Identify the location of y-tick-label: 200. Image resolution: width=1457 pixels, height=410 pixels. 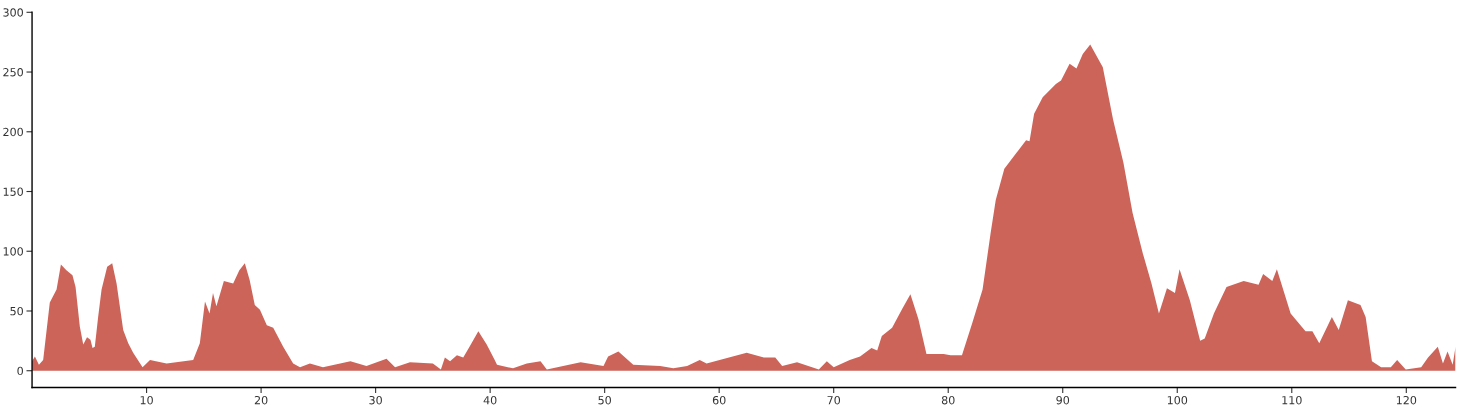
(13, 132).